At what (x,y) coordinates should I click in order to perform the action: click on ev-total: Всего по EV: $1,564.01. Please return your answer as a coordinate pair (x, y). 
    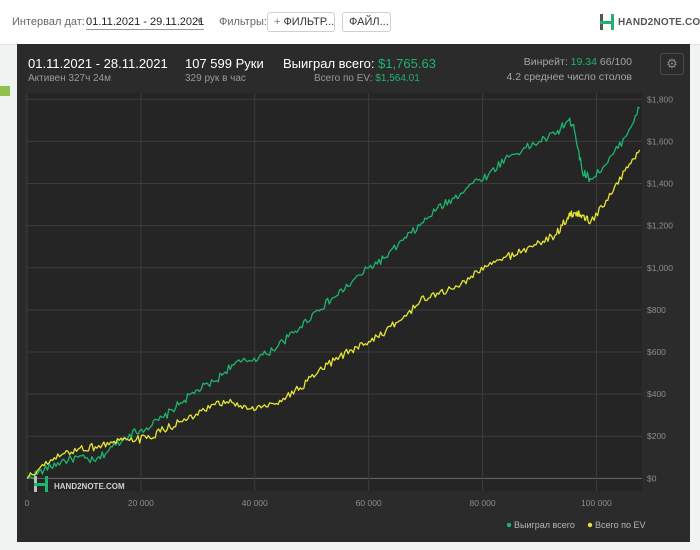
    Looking at the image, I should click on (367, 78).